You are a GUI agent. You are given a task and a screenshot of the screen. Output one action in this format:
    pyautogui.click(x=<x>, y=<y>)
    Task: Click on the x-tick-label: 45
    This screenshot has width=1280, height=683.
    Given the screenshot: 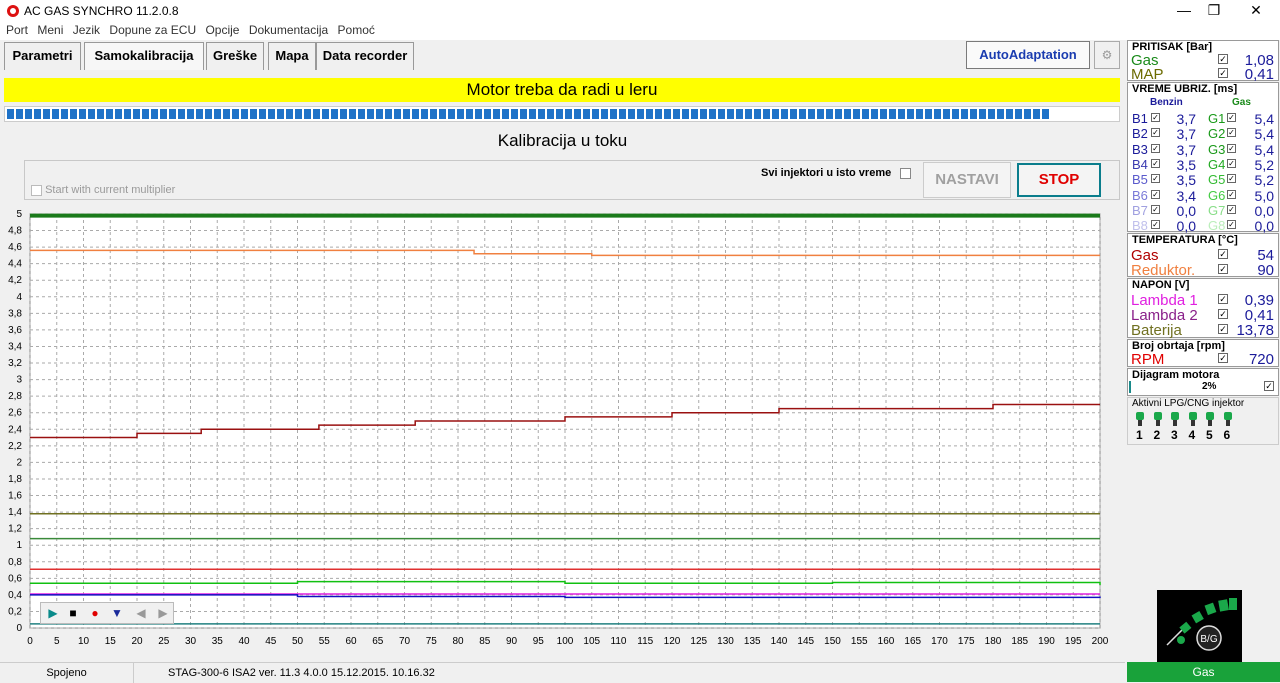 What is the action you would take?
    pyautogui.click(x=271, y=641)
    